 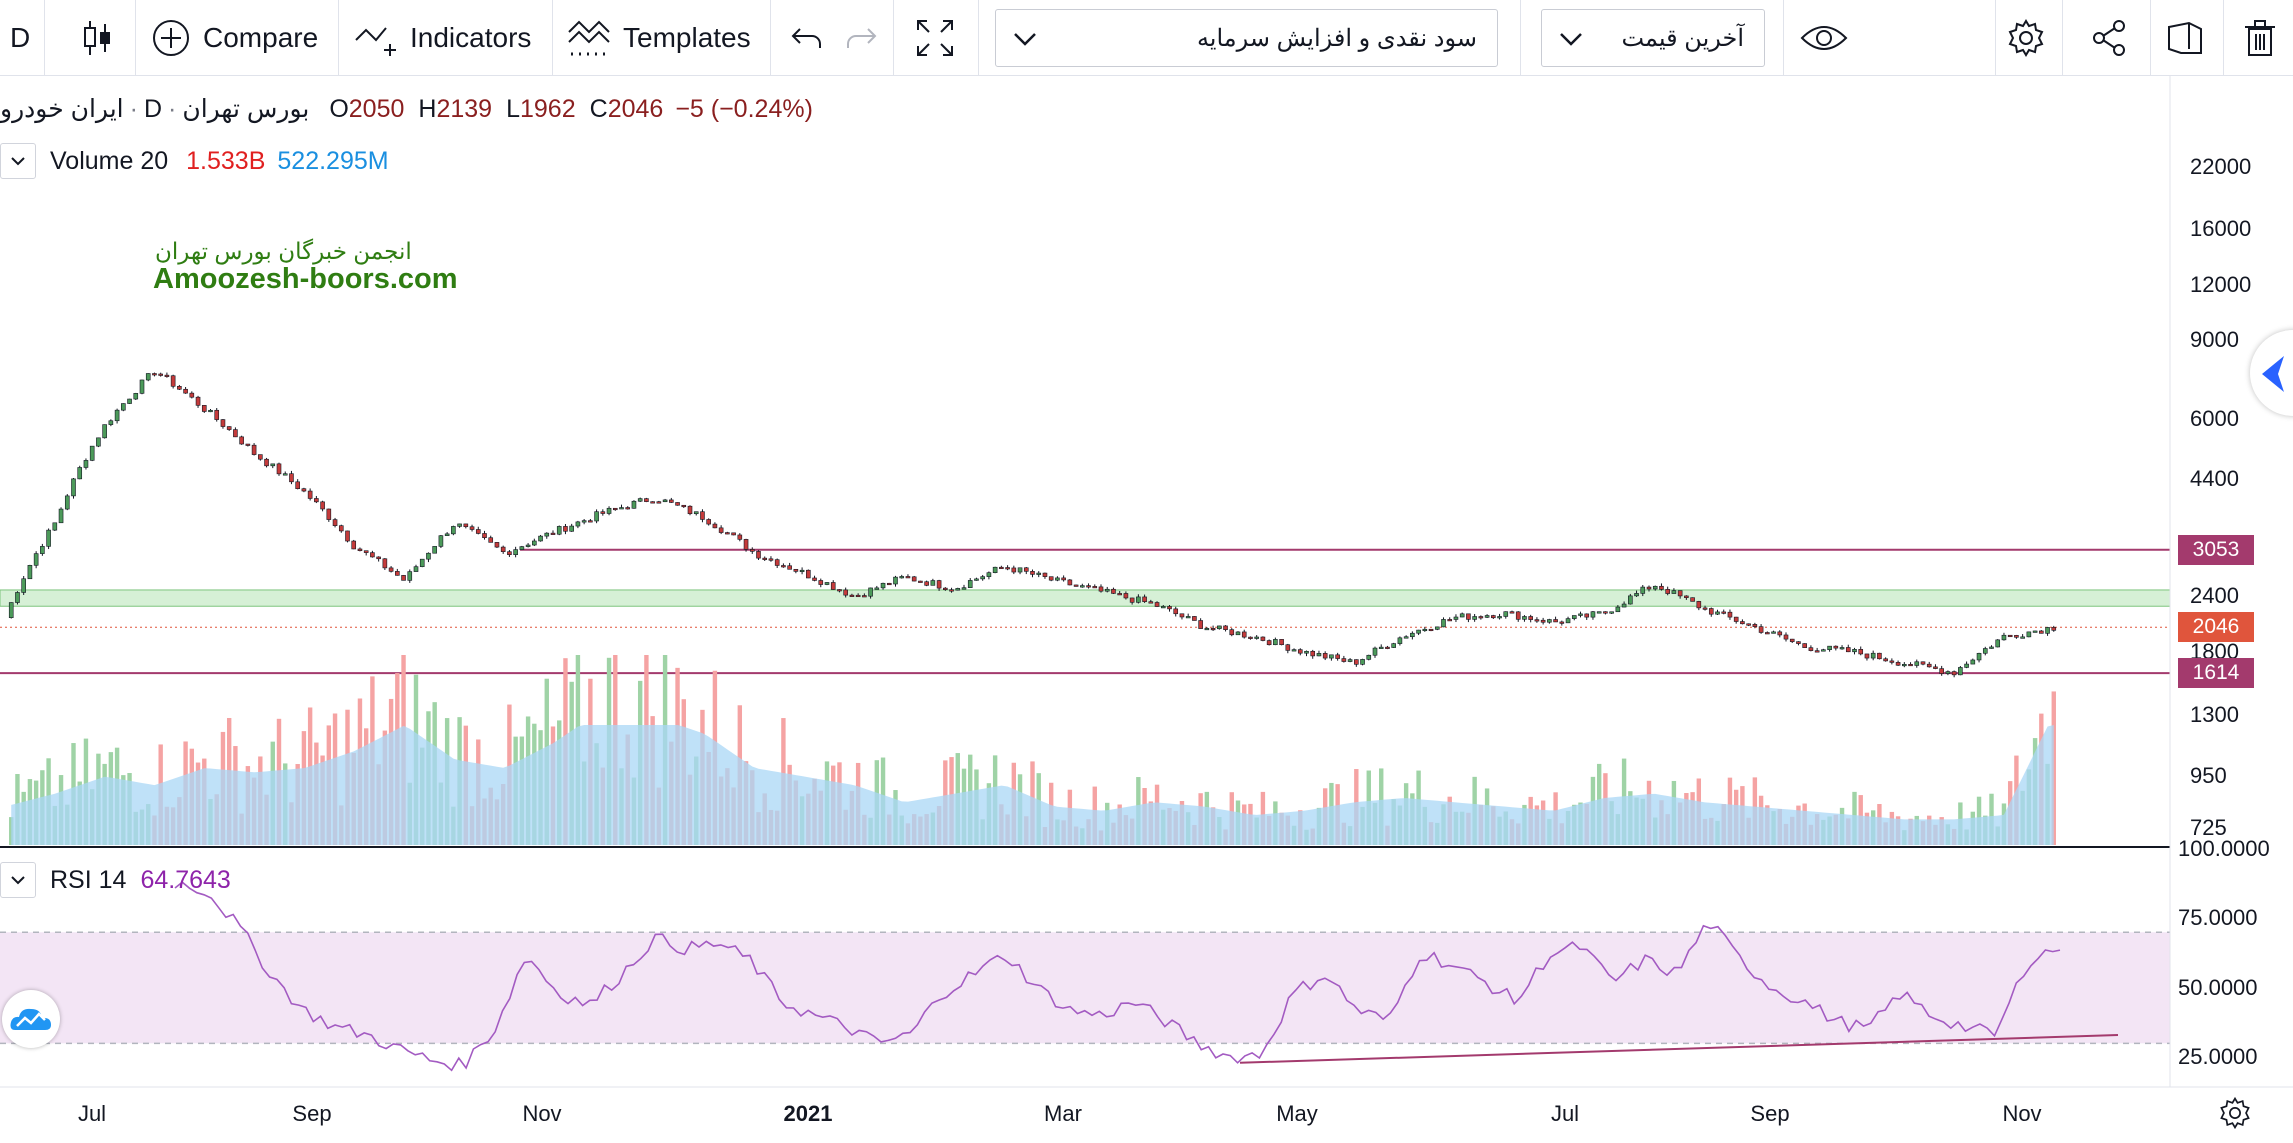 I want to click on snapshot-button, so click(x=2185, y=38).